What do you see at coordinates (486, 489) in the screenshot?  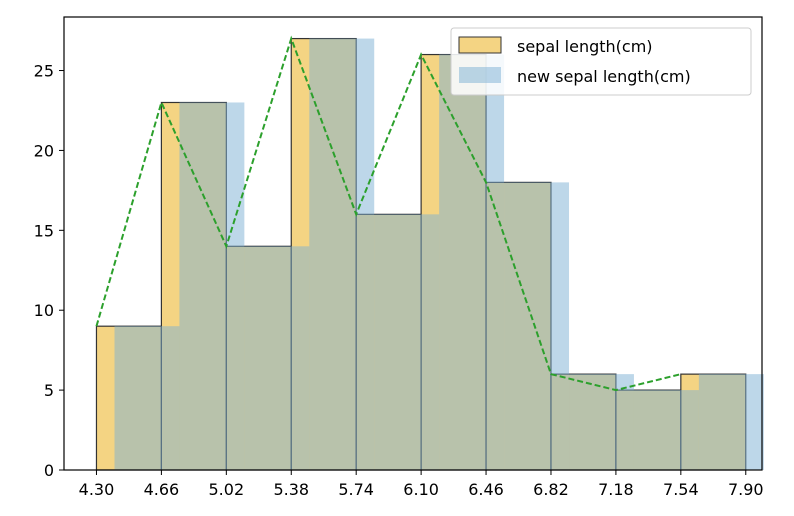 I see `x-tick-label-6: 6.46` at bounding box center [486, 489].